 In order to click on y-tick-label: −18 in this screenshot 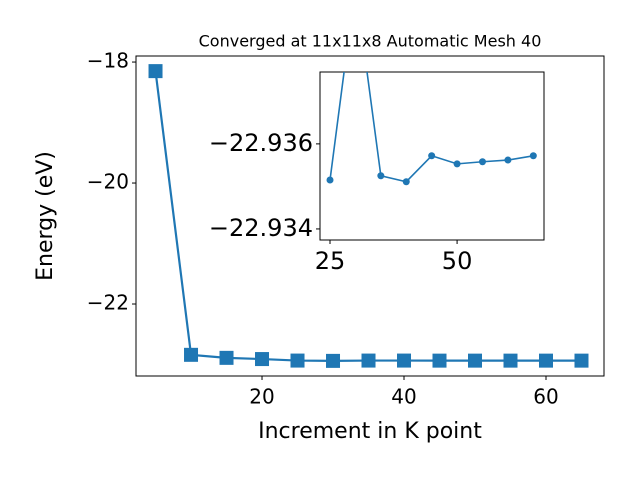, I will do `click(108, 61)`.